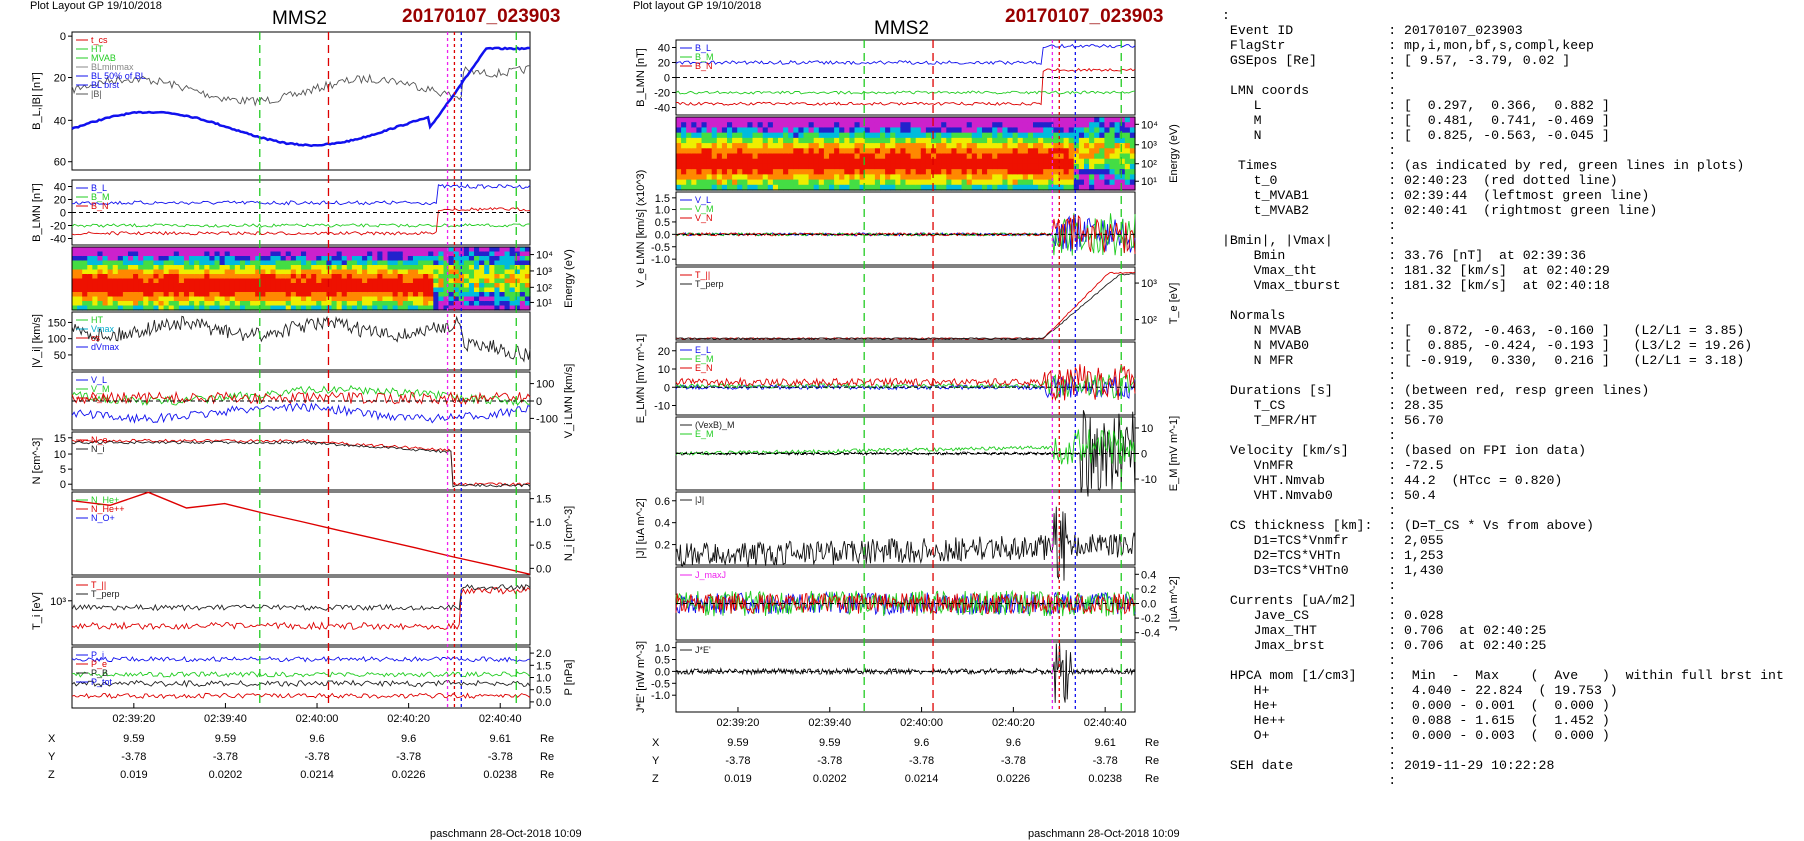  What do you see at coordinates (1084, 16) in the screenshot?
I see `mid-event-title: 20170107_023903` at bounding box center [1084, 16].